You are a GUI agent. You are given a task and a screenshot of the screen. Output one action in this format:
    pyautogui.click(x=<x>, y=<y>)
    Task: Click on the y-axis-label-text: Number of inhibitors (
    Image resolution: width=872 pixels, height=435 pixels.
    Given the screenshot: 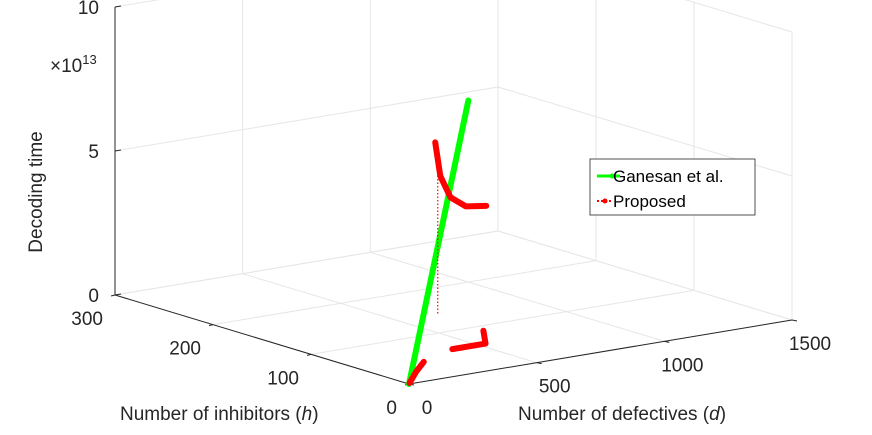 What is the action you would take?
    pyautogui.click(x=211, y=414)
    